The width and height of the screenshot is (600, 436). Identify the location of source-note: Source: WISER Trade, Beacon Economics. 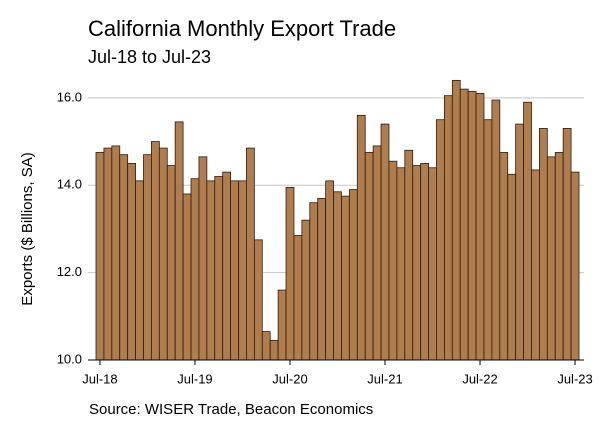
(231, 409).